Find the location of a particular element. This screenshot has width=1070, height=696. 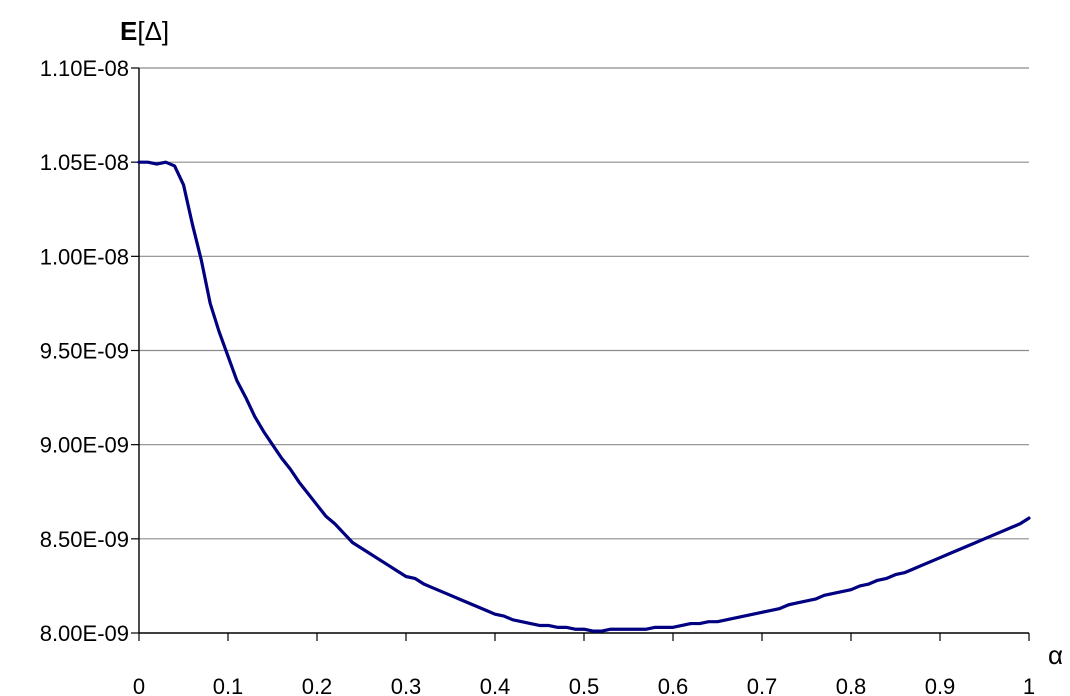

x-tick-label: 0.5 is located at coordinates (584, 685).